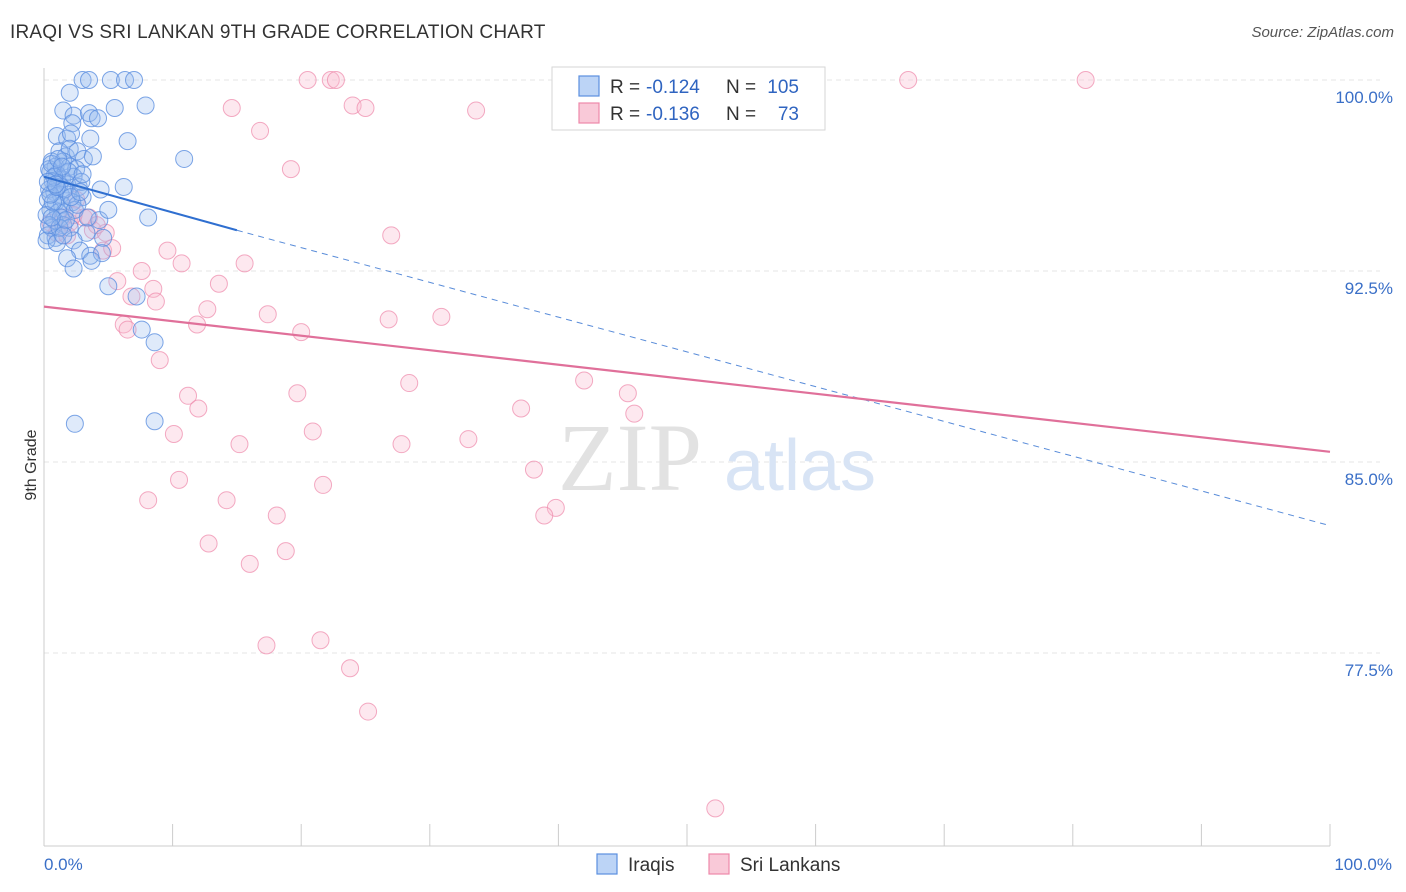 The height and width of the screenshot is (892, 1406). Describe the element at coordinates (589, 86) in the screenshot. I see `legend-swatch-iraqis` at that location.